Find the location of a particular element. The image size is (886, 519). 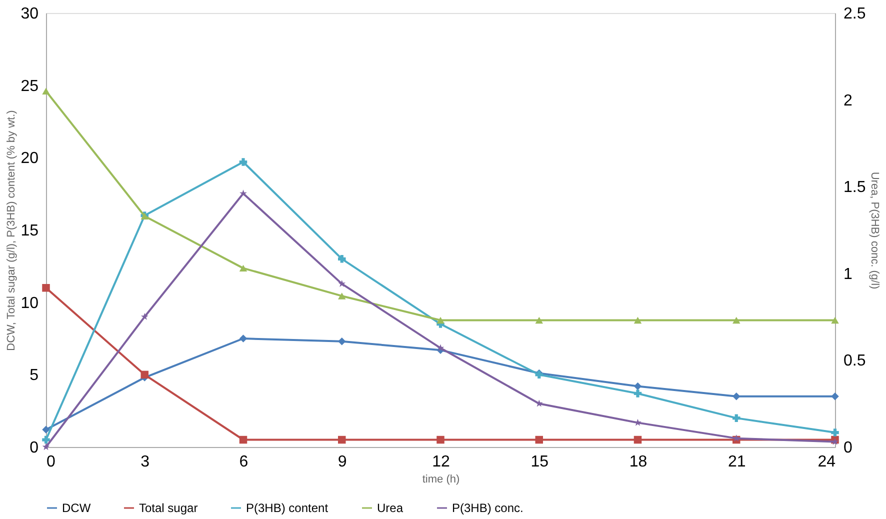

x-tick-label: 3 is located at coordinates (145, 462).